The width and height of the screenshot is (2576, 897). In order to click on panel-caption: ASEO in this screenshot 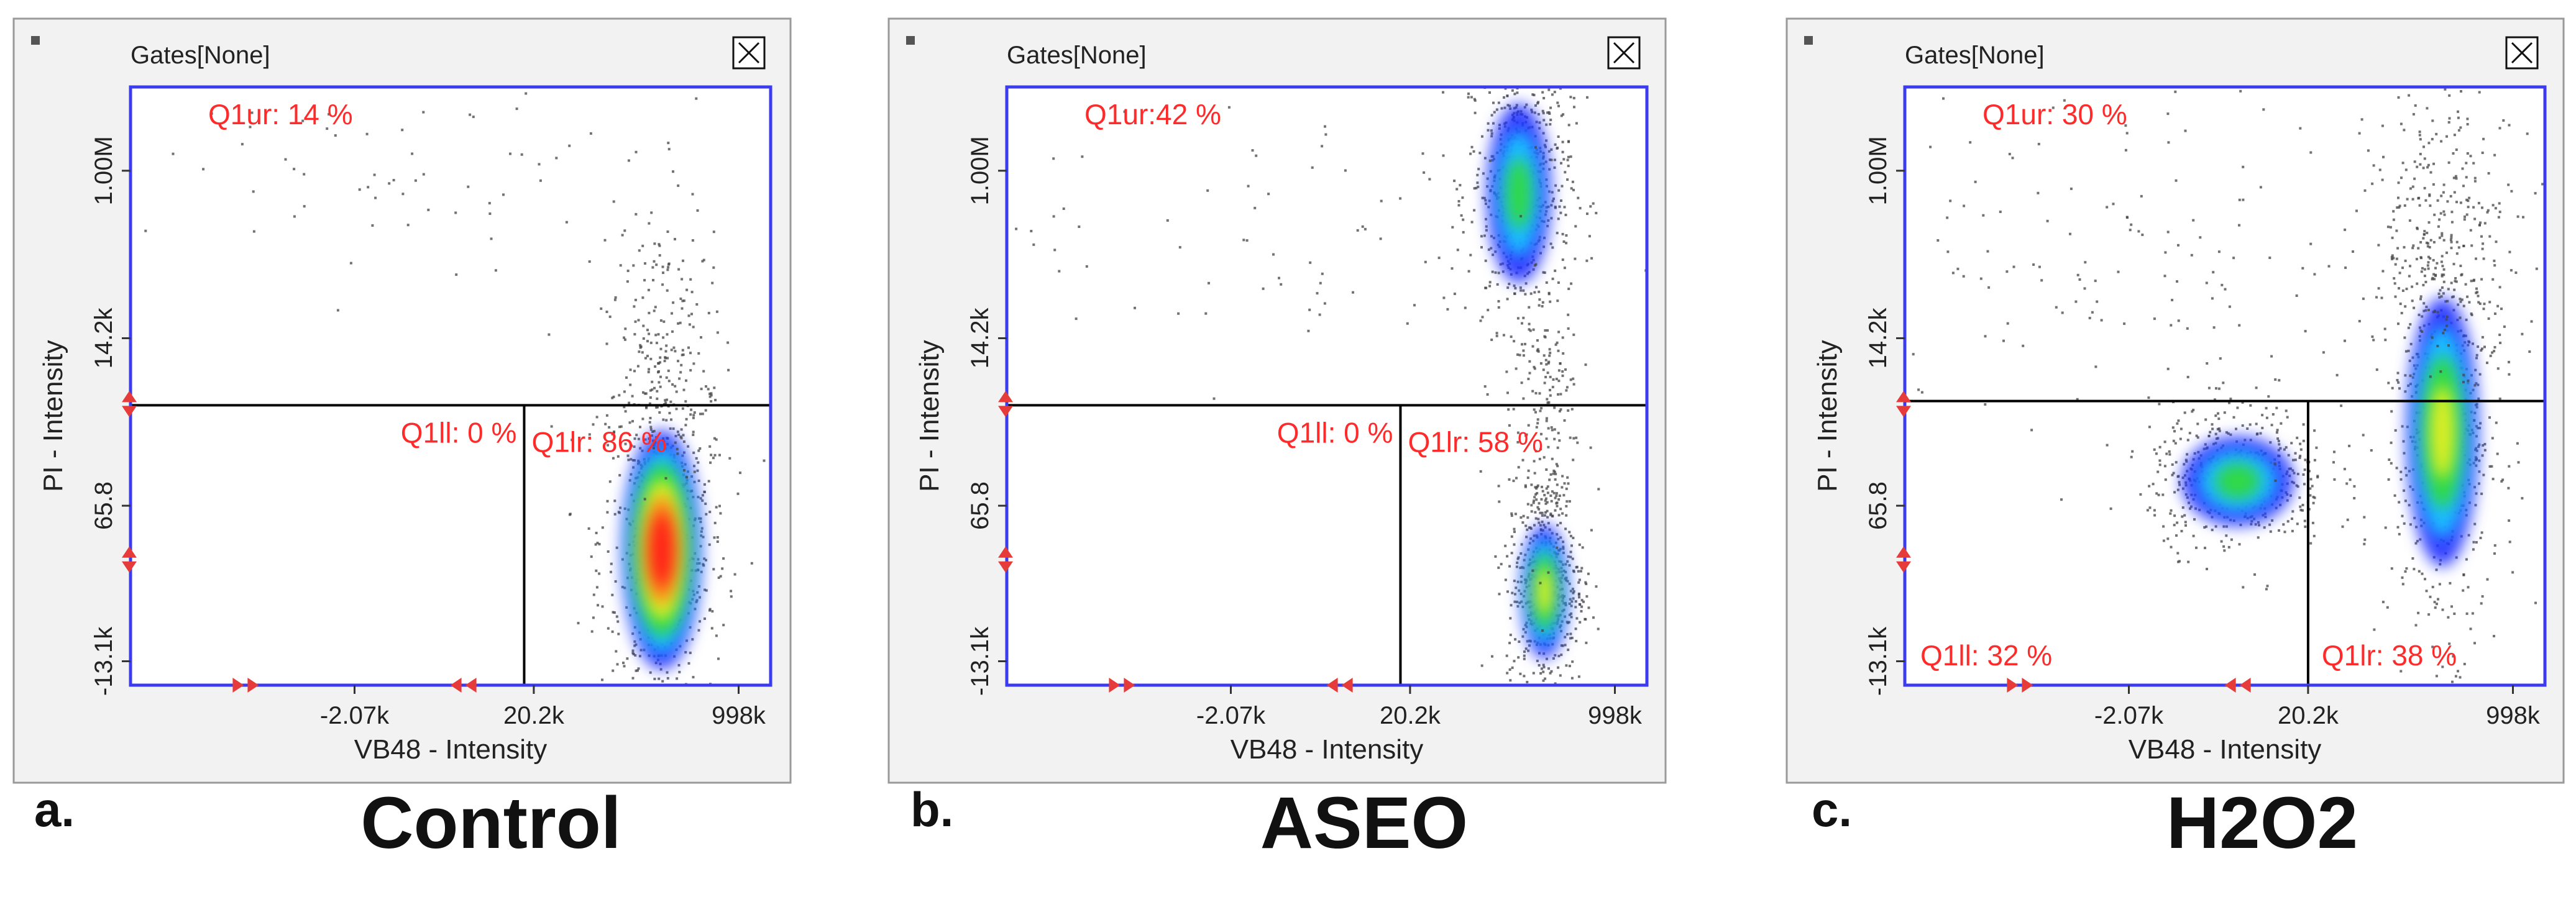, I will do `click(1364, 823)`.